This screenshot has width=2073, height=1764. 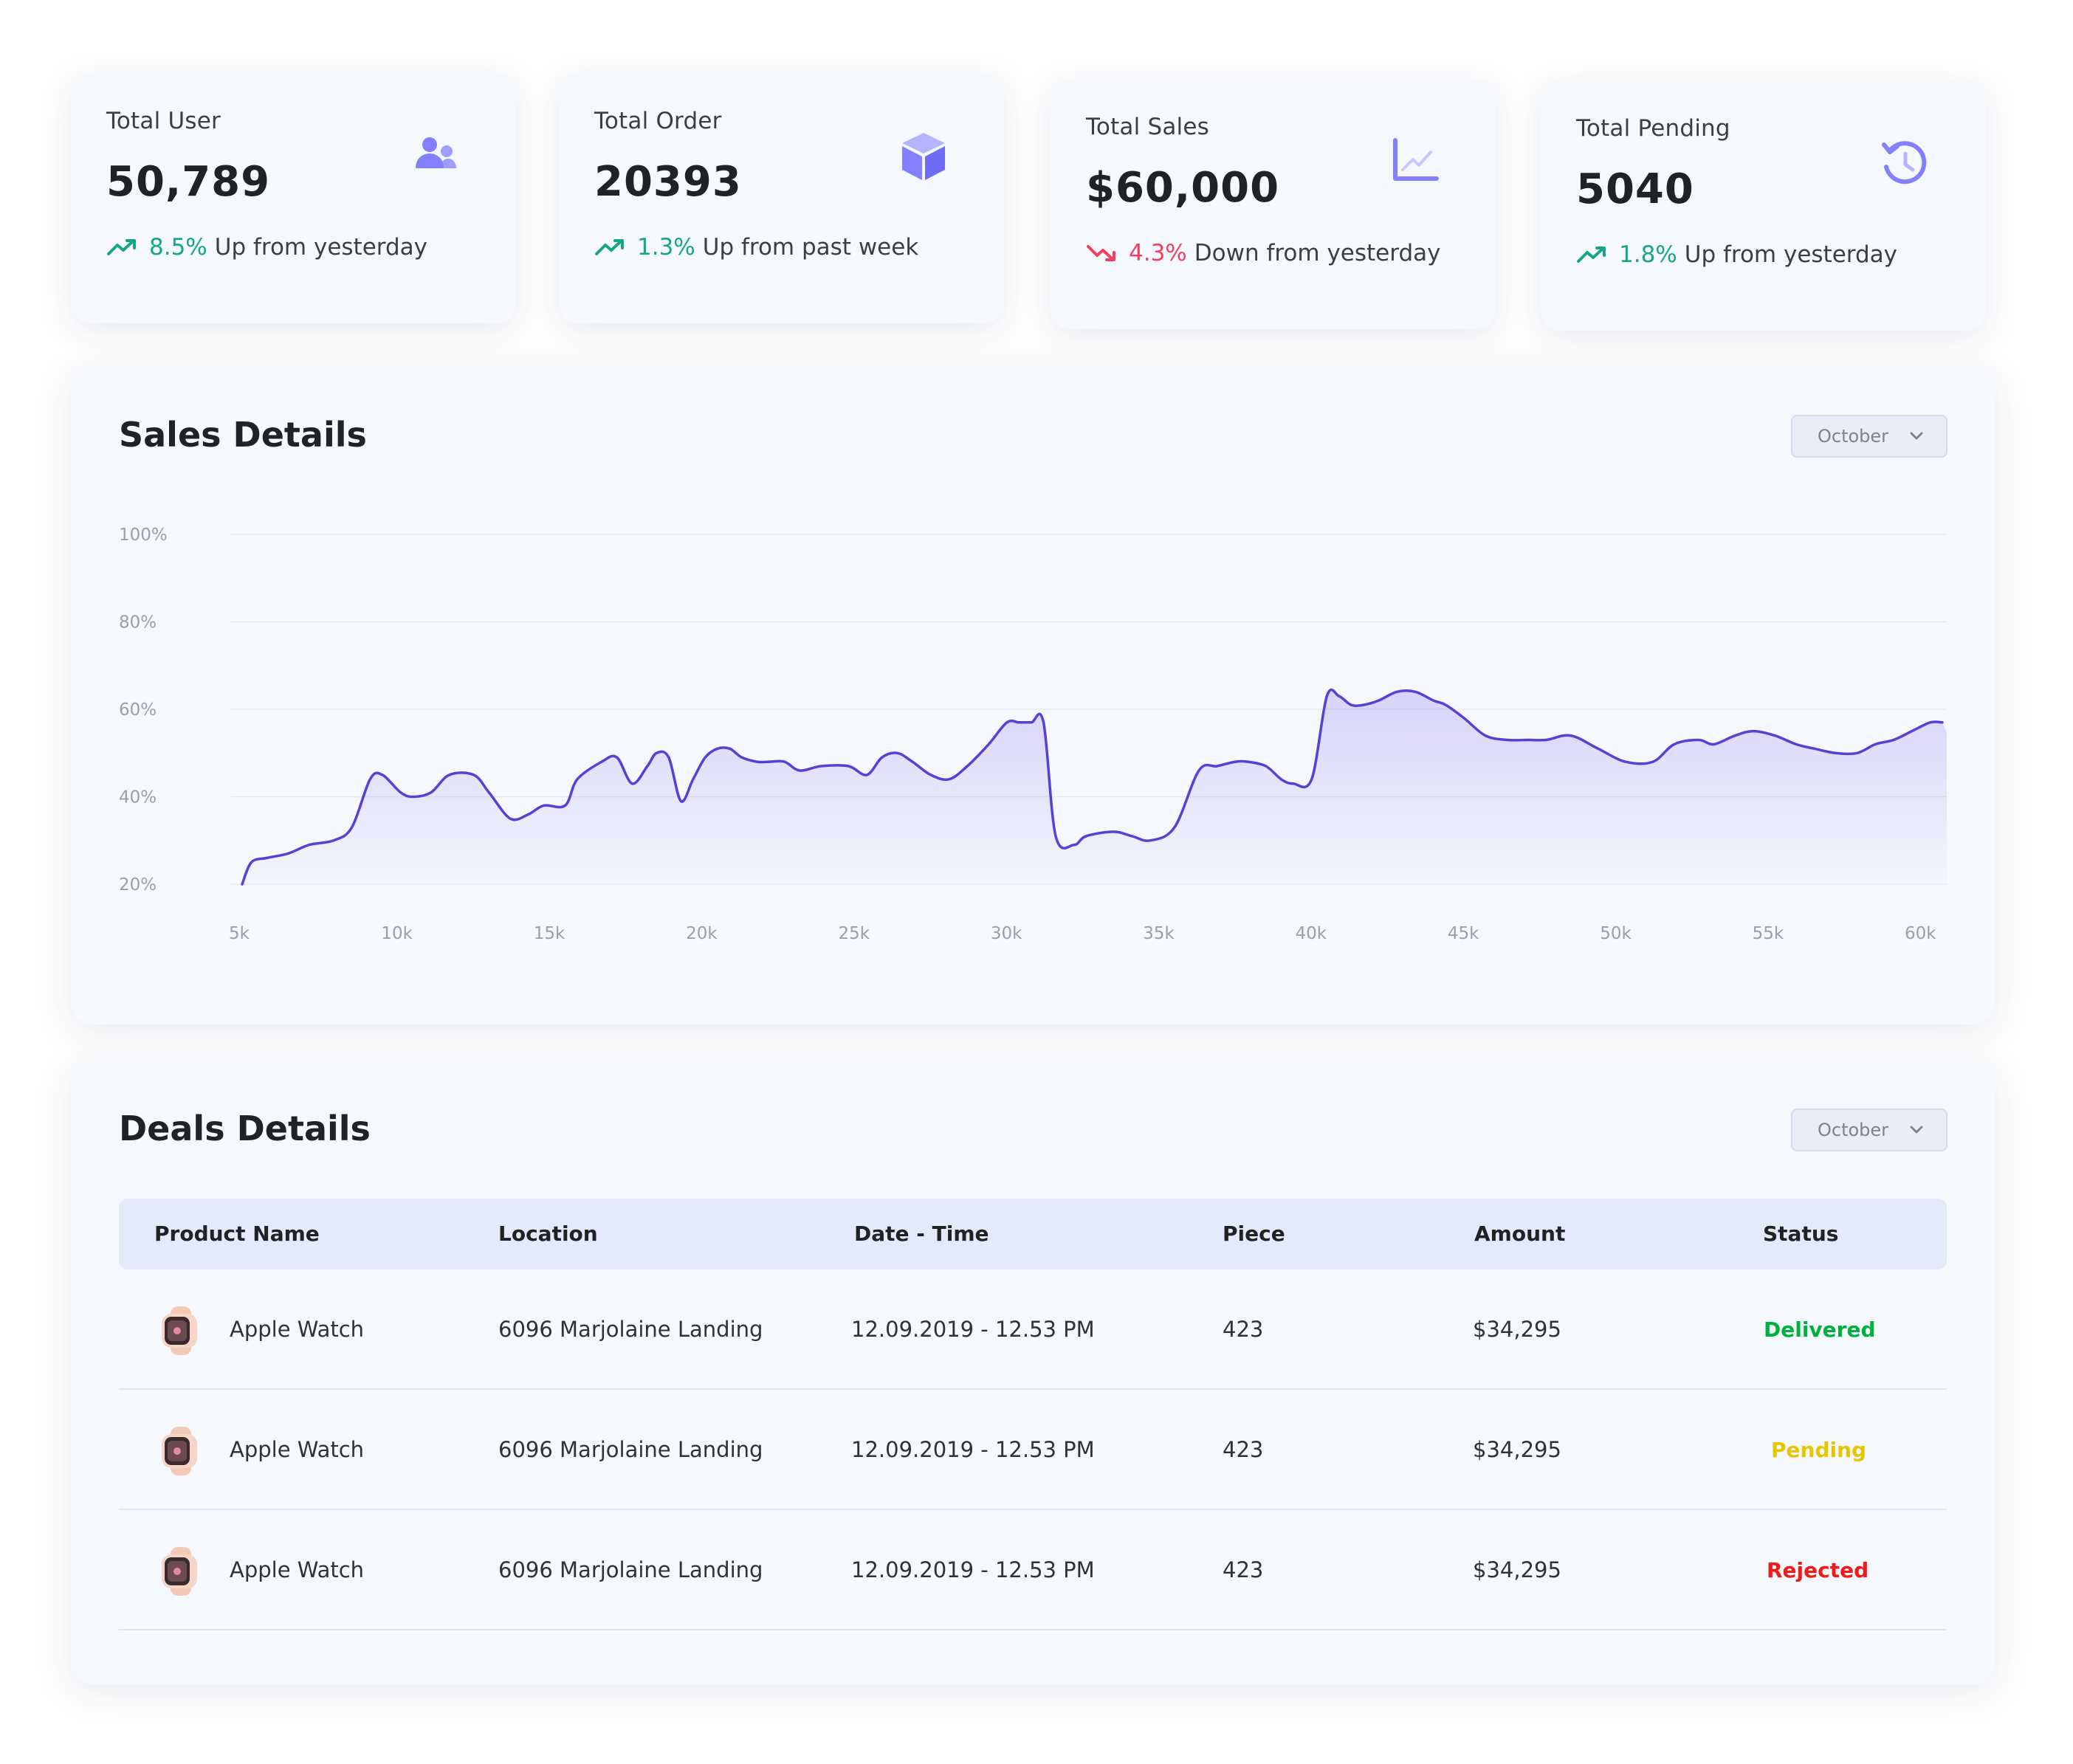 I want to click on stat-value: 20393, so click(x=668, y=182).